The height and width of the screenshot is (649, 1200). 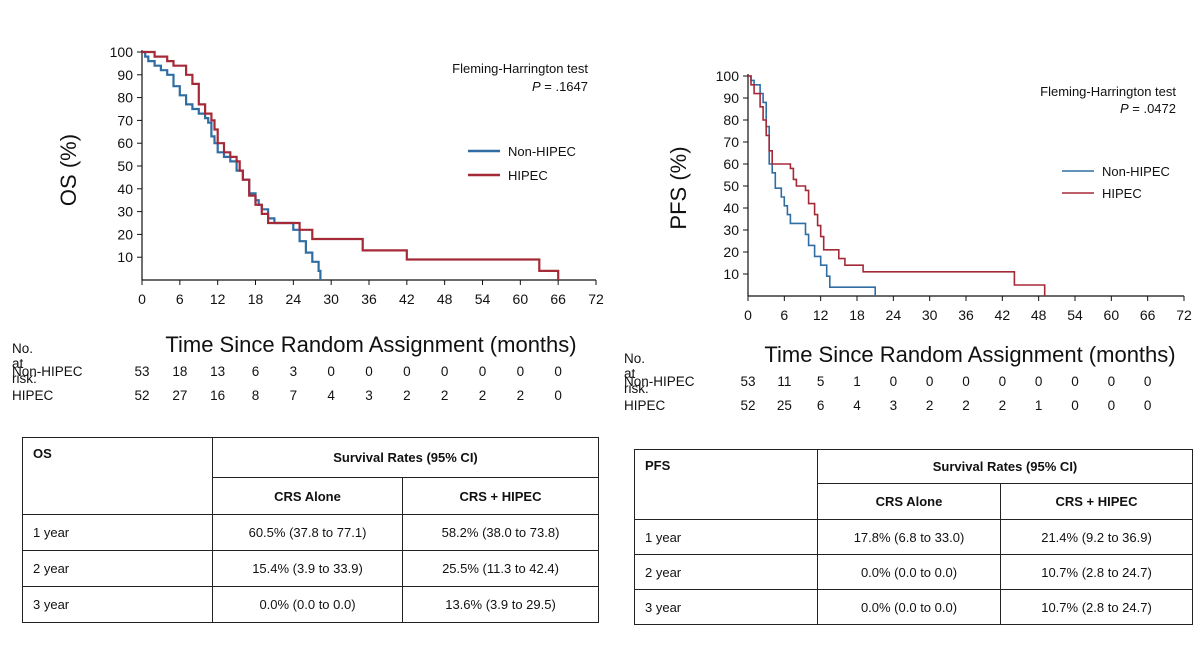 What do you see at coordinates (645, 405) in the screenshot?
I see `pfs-risk-label: HIPEC` at bounding box center [645, 405].